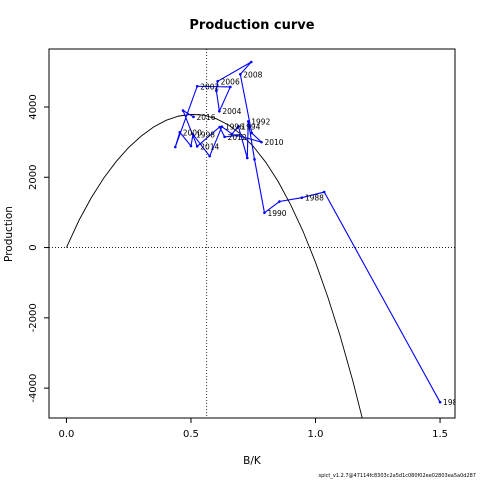 This screenshot has width=480, height=480. I want to click on y-tick-label: -2000, so click(33, 317).